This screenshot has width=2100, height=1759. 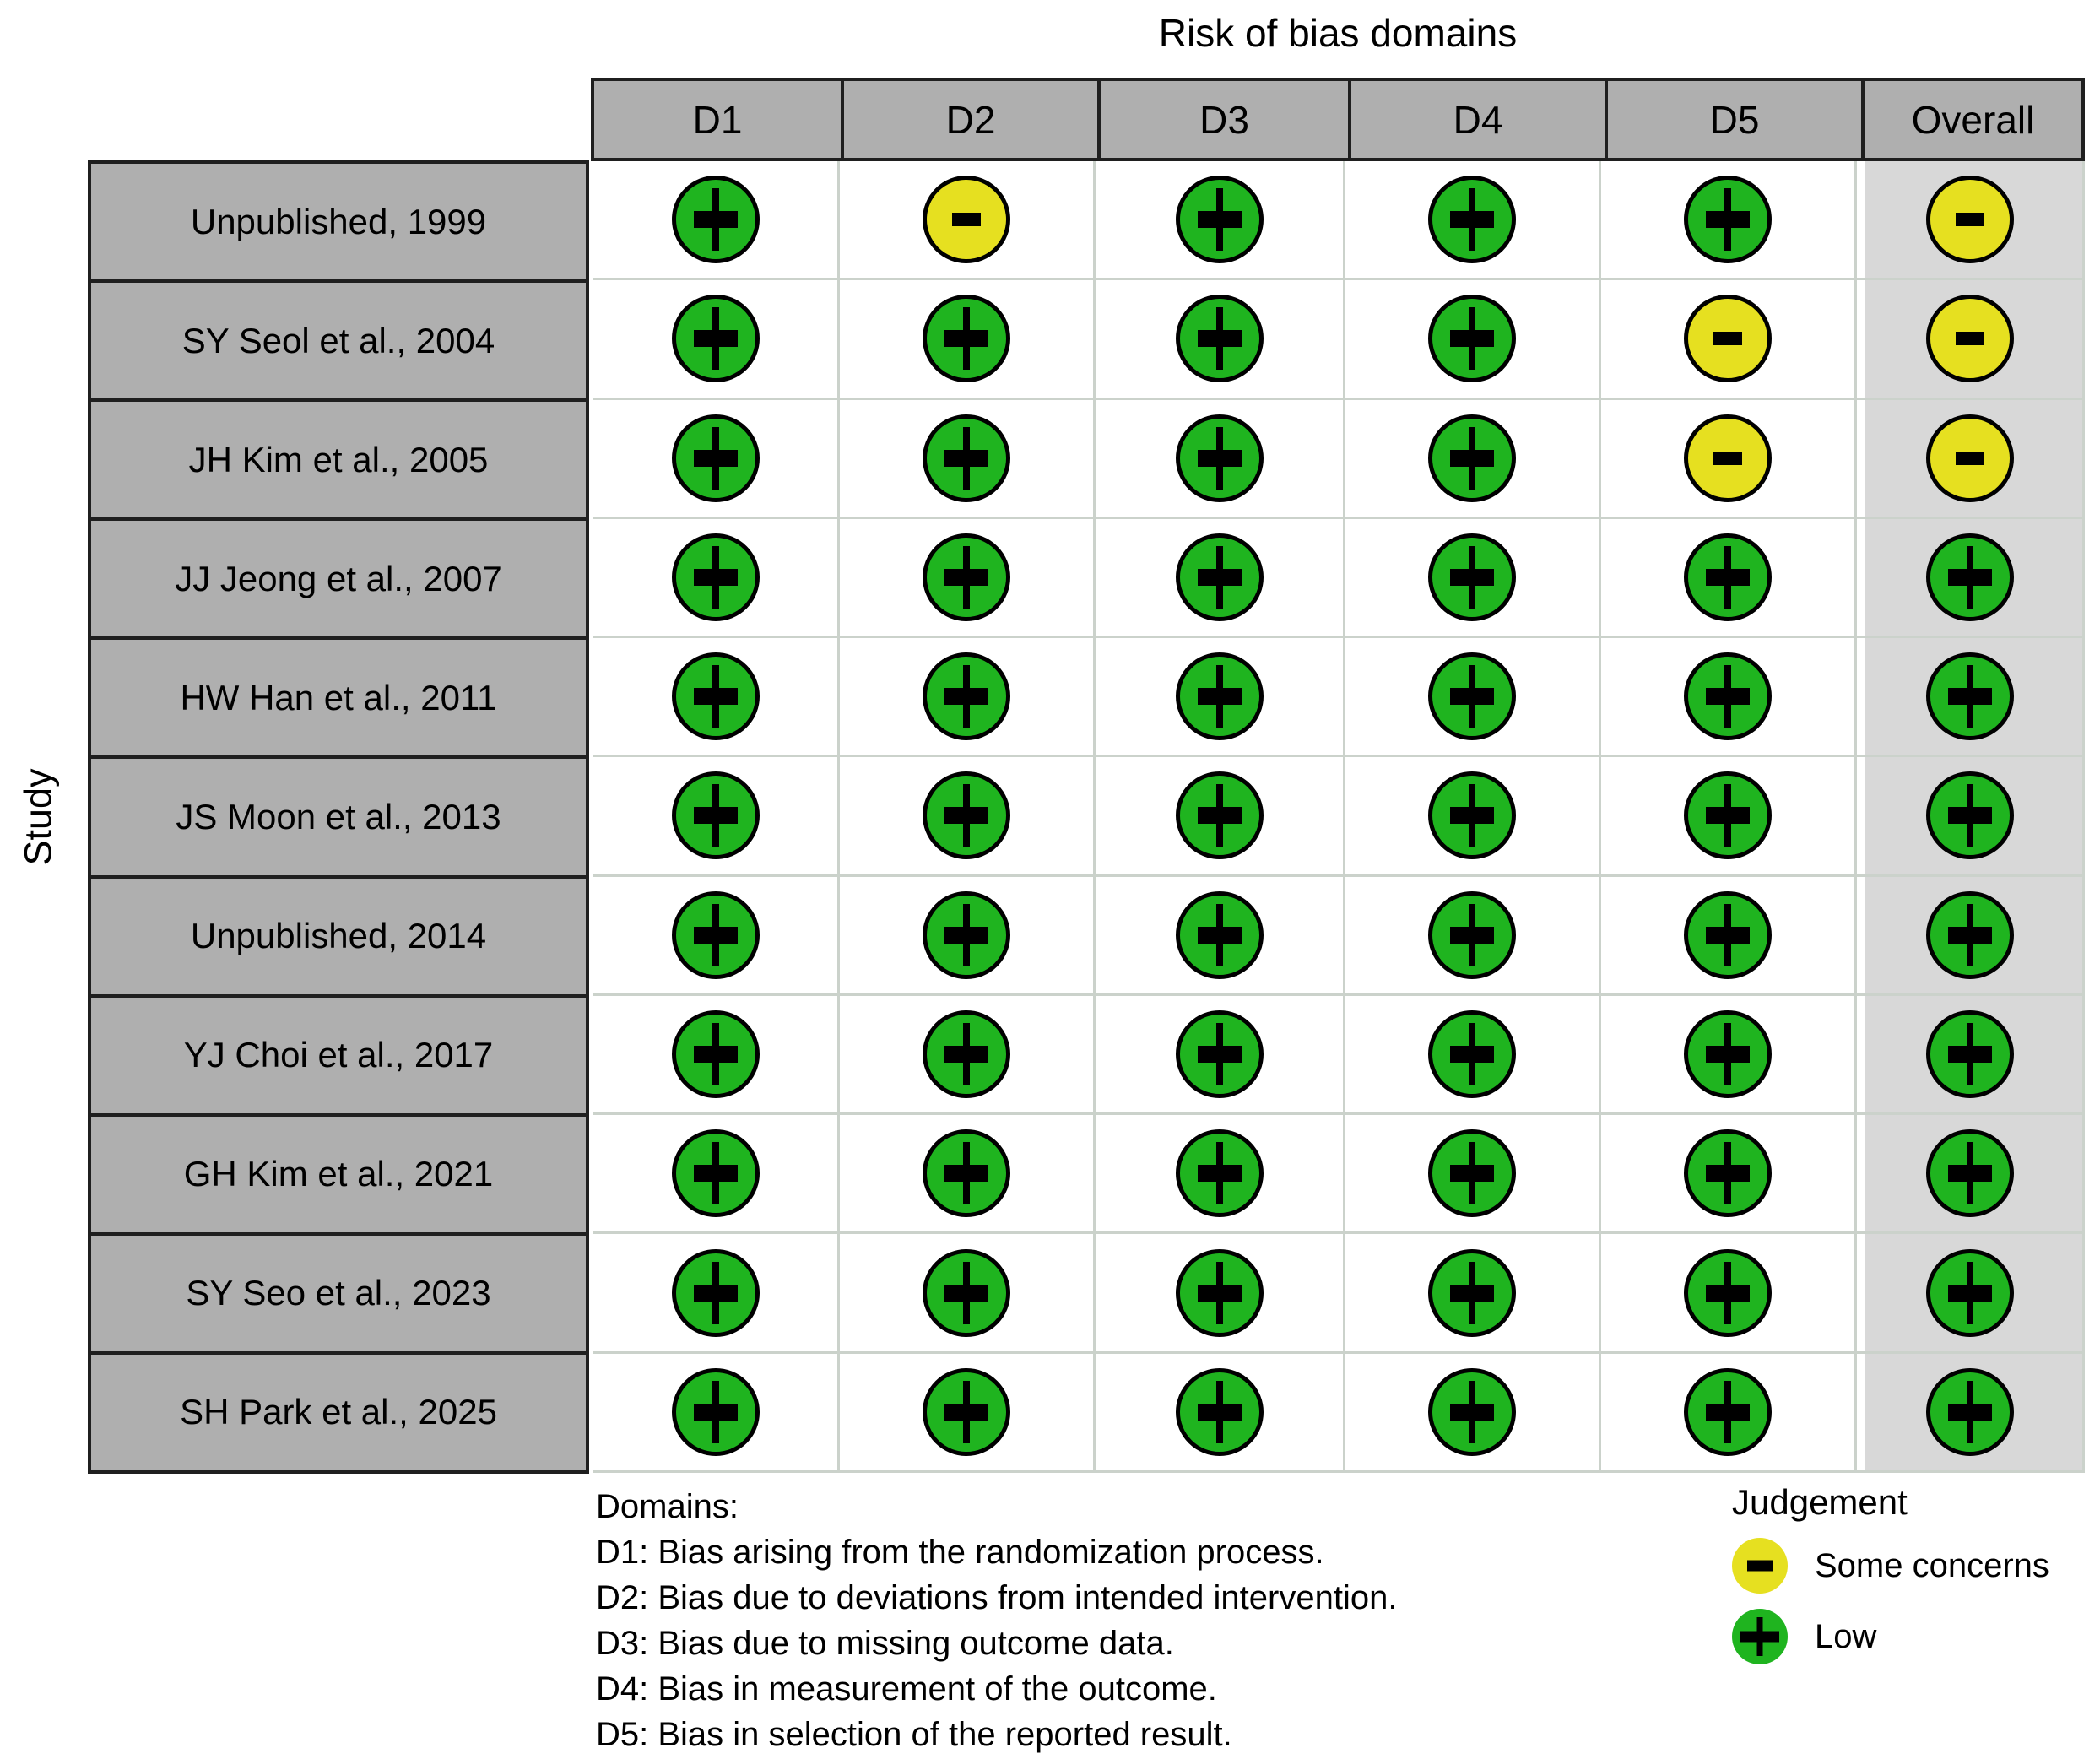 What do you see at coordinates (1890, 1636) in the screenshot?
I see `legend-item-low: Low` at bounding box center [1890, 1636].